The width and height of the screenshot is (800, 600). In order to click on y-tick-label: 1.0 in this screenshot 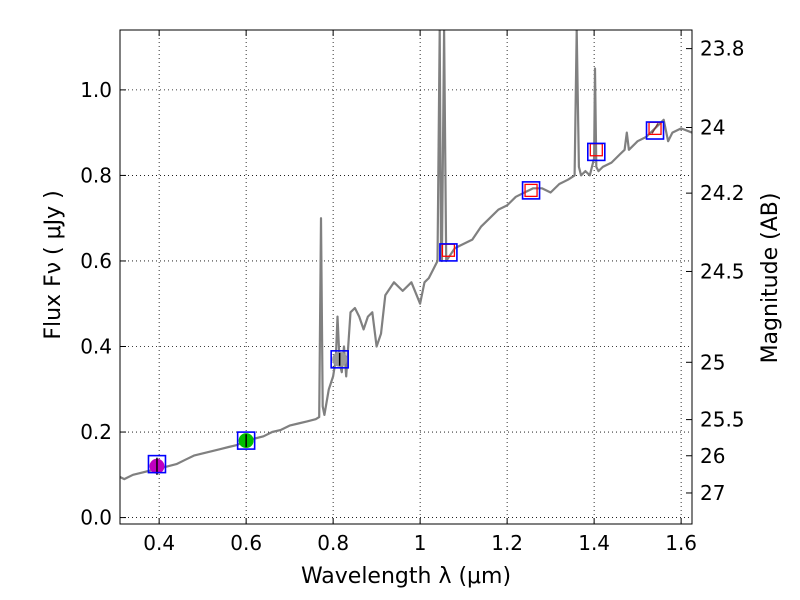, I will do `click(96, 90)`.